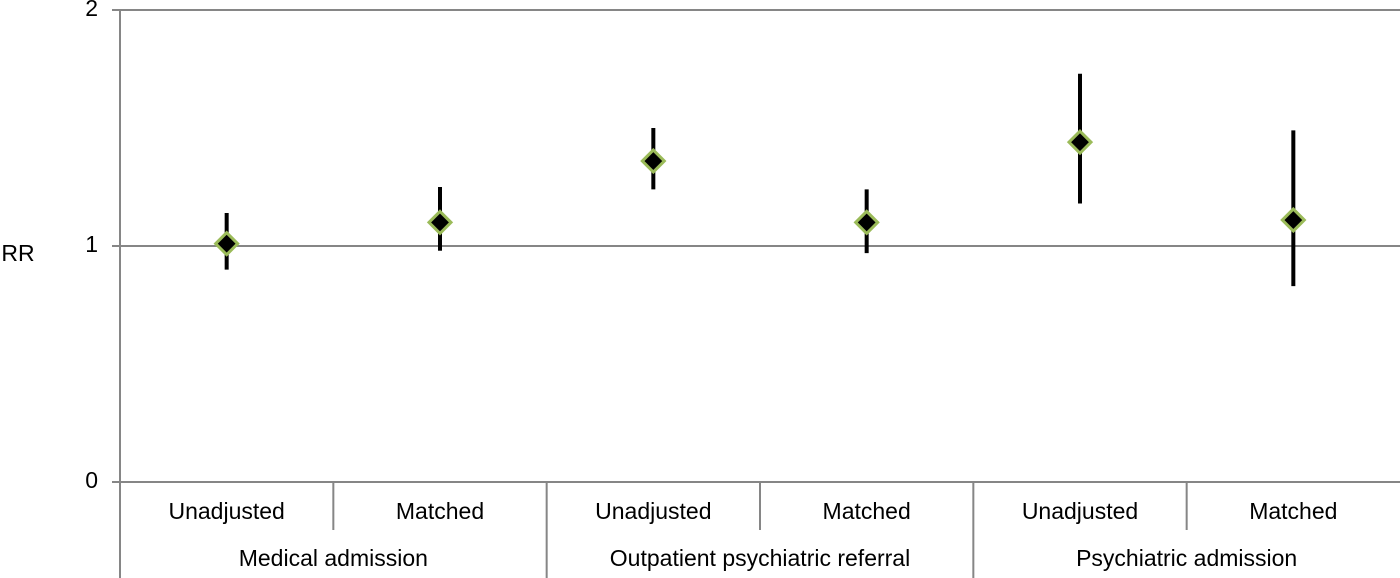 This screenshot has height=578, width=1400. What do you see at coordinates (17, 253) in the screenshot?
I see `y-axis-label: RR` at bounding box center [17, 253].